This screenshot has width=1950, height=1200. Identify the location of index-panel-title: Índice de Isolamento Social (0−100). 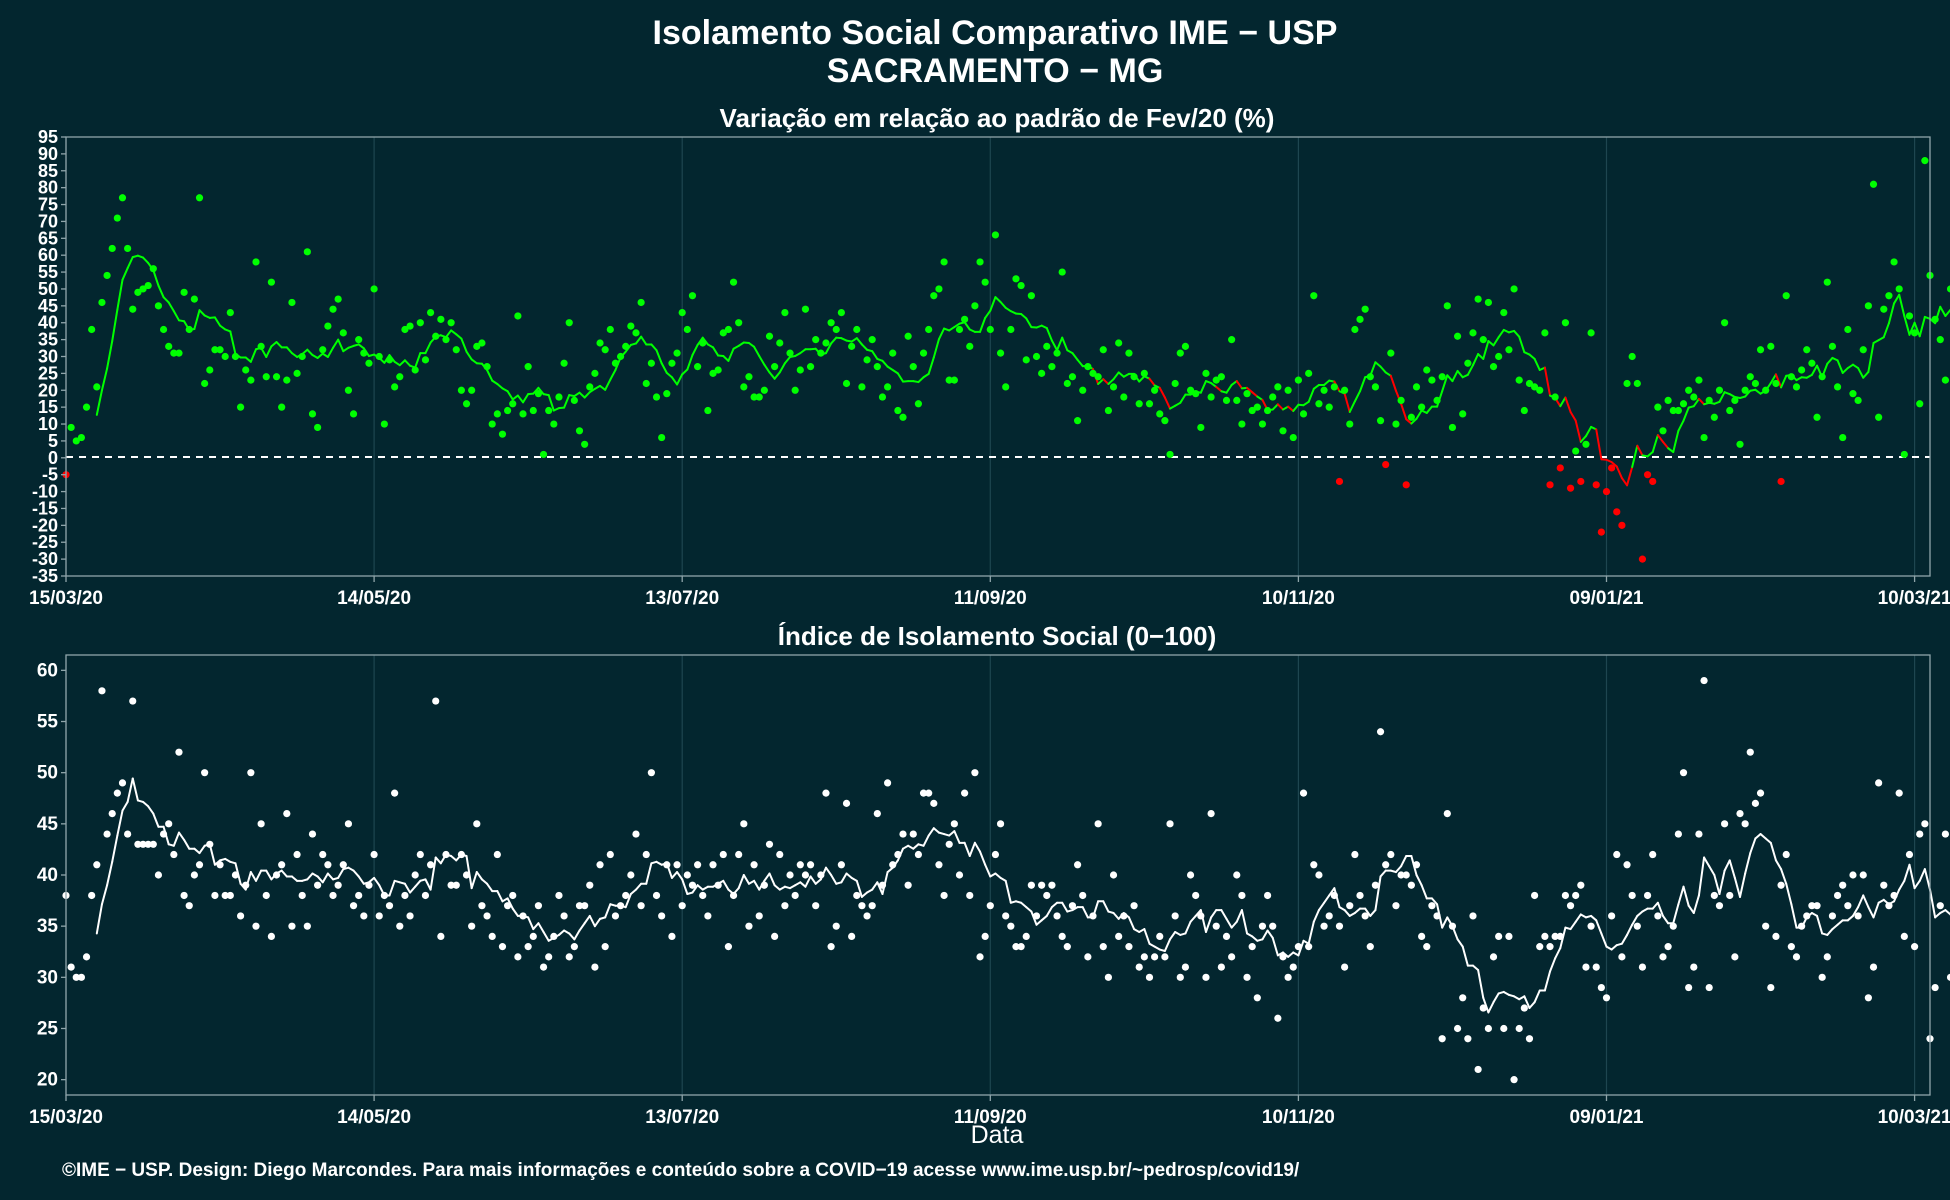
(997, 636).